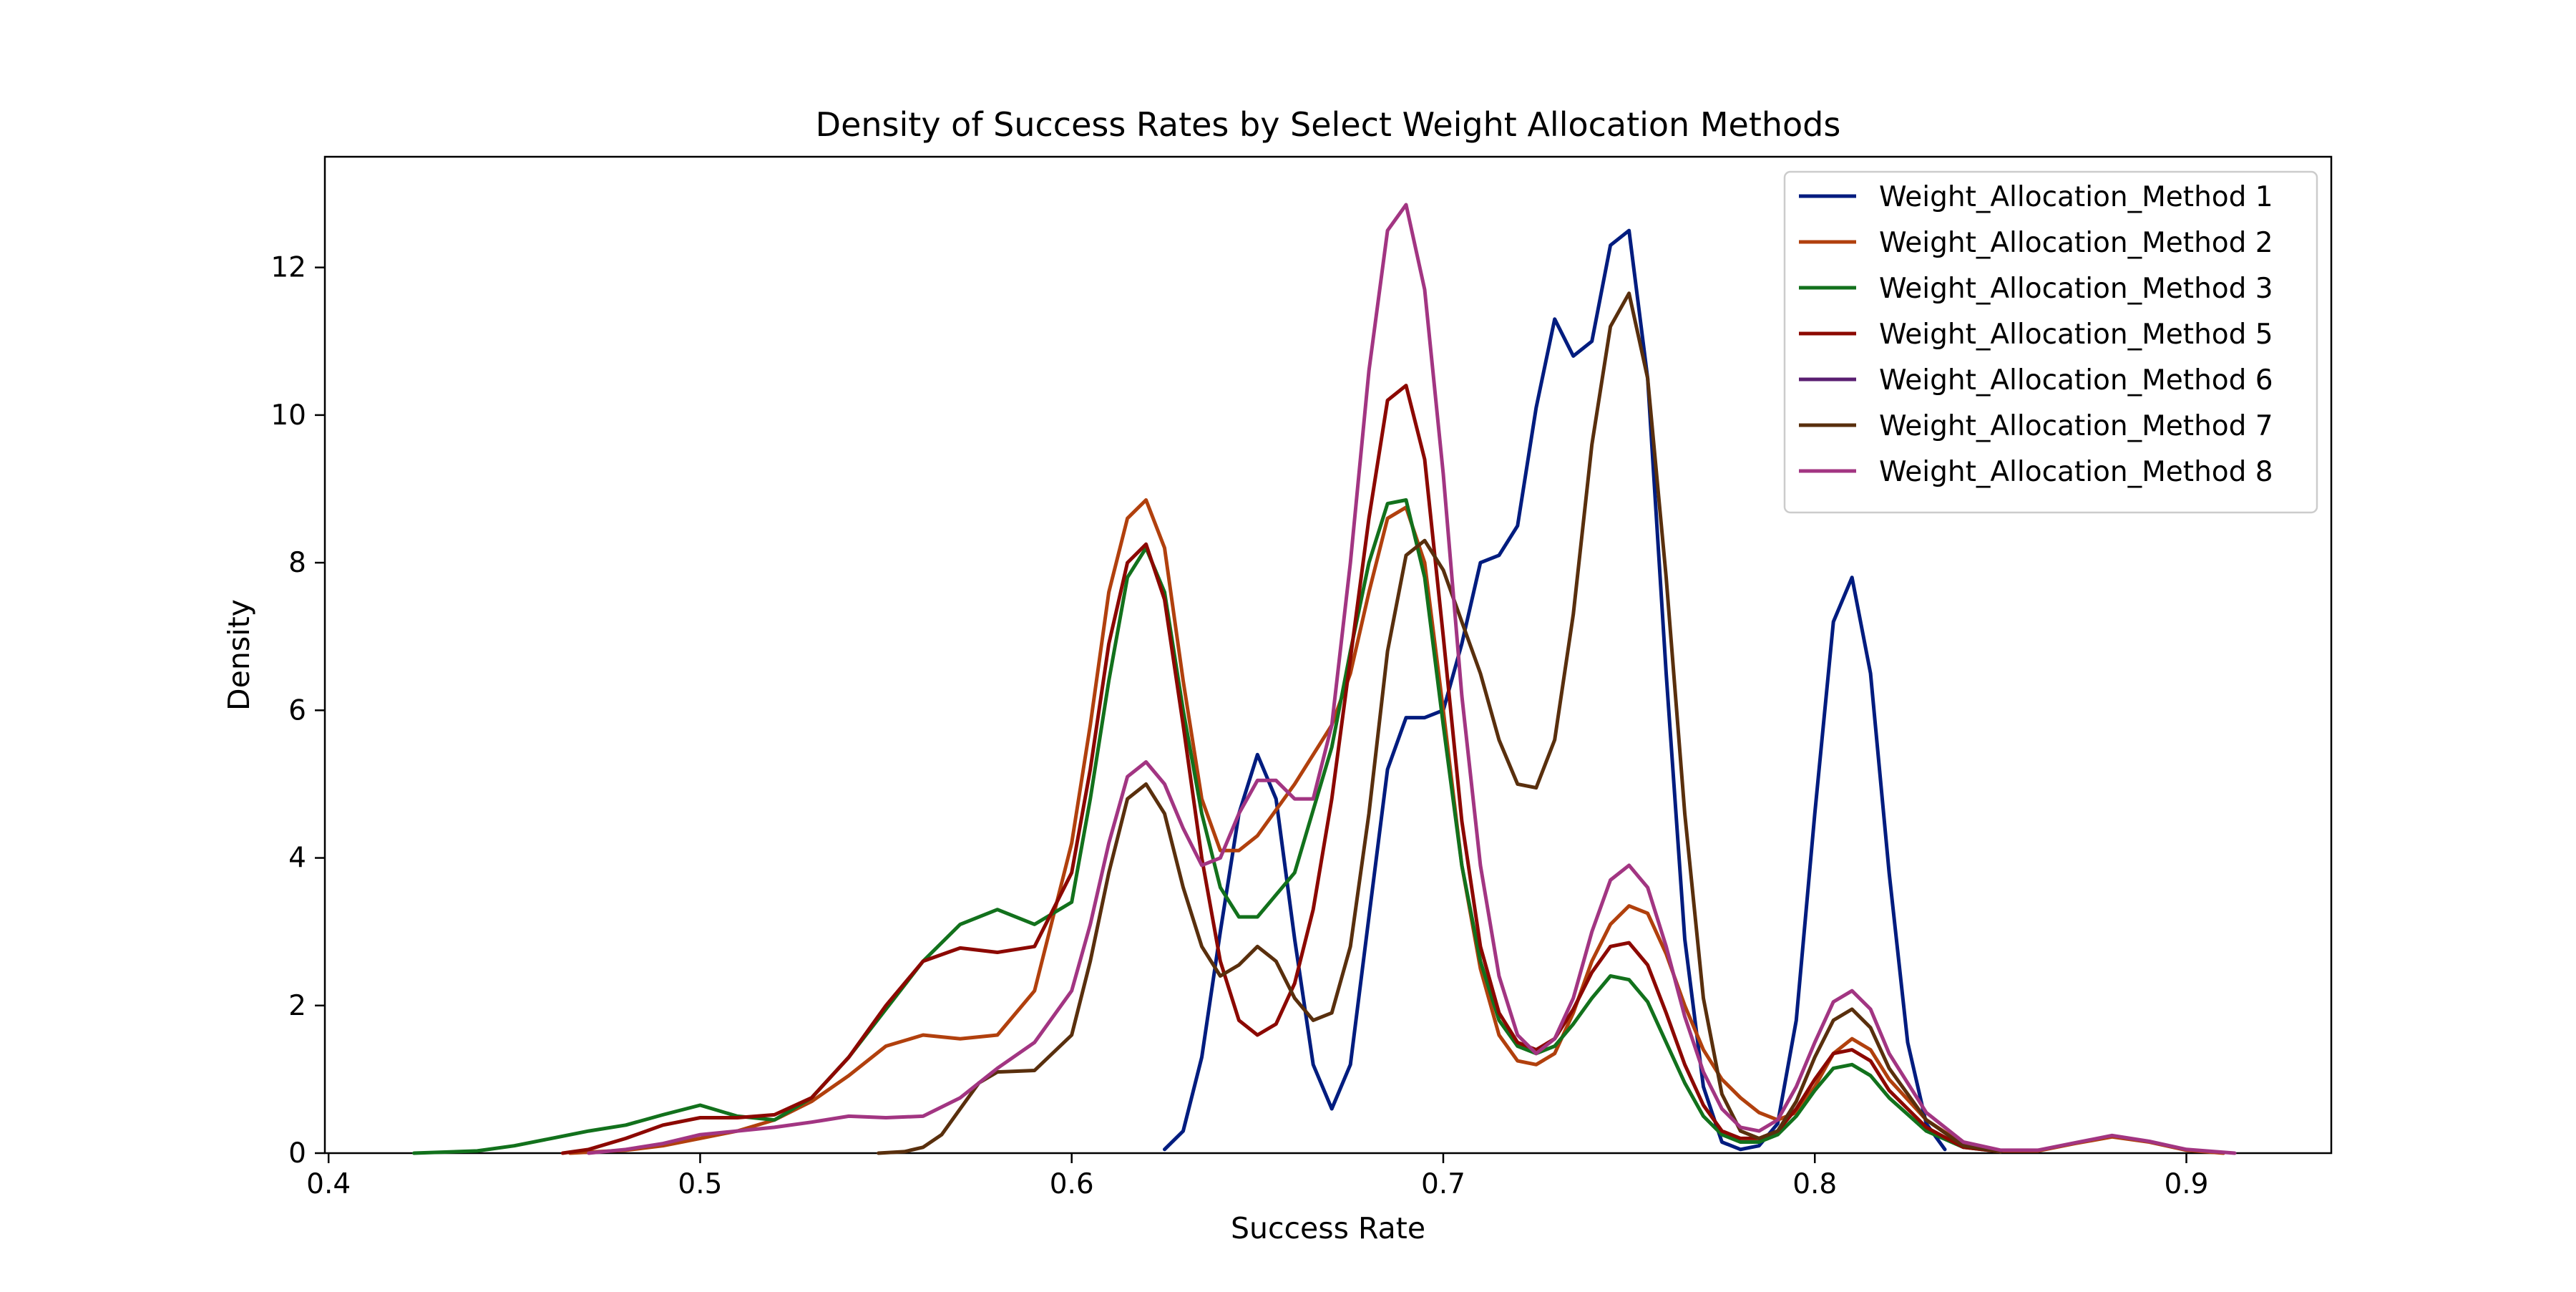 The image size is (2576, 1292). What do you see at coordinates (2076, 380) in the screenshot?
I see `legend-label: Weight_Allocation_Method 6` at bounding box center [2076, 380].